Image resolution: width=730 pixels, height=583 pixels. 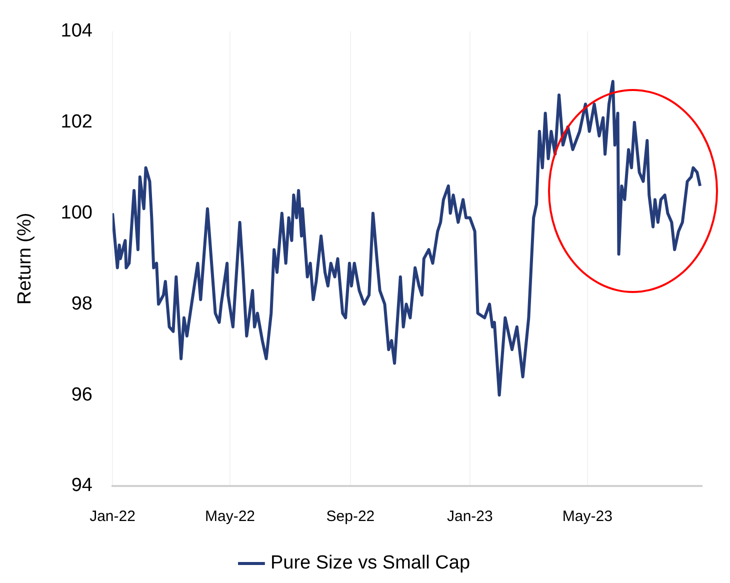 What do you see at coordinates (82, 485) in the screenshot?
I see `y-tick-label: 94` at bounding box center [82, 485].